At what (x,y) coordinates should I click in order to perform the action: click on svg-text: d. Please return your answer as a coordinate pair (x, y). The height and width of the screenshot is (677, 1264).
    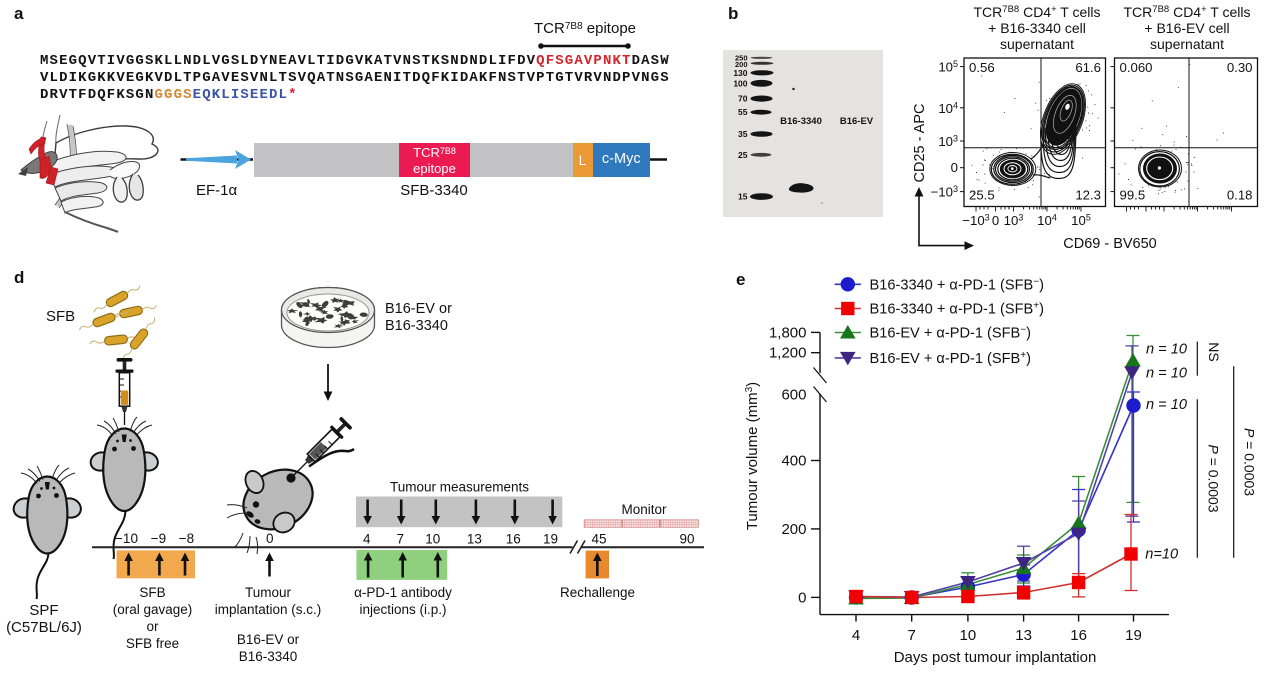
    Looking at the image, I should click on (19, 277).